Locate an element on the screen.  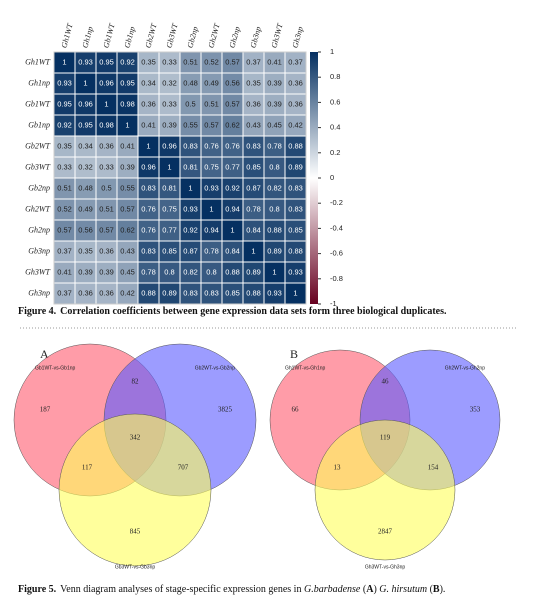
venn-set is located at coordinates (385, 490).